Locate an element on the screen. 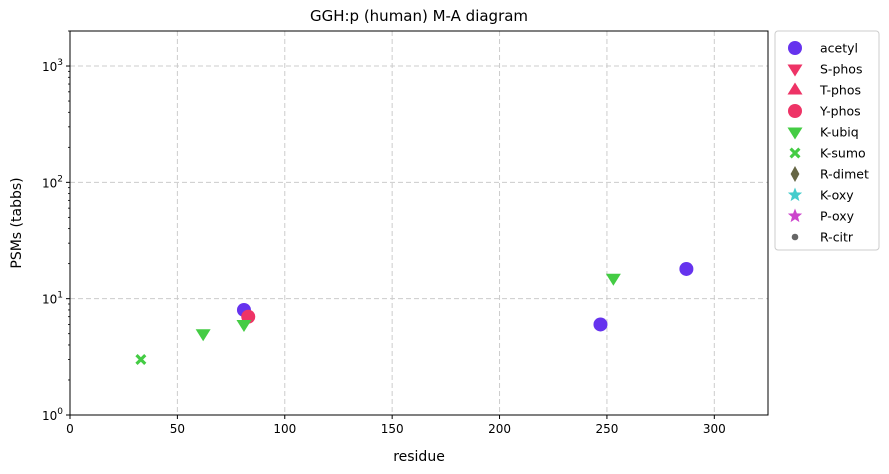 This screenshot has height=474, width=889. chart-title: GGH:p (human) M-A diagram is located at coordinates (419, 16).